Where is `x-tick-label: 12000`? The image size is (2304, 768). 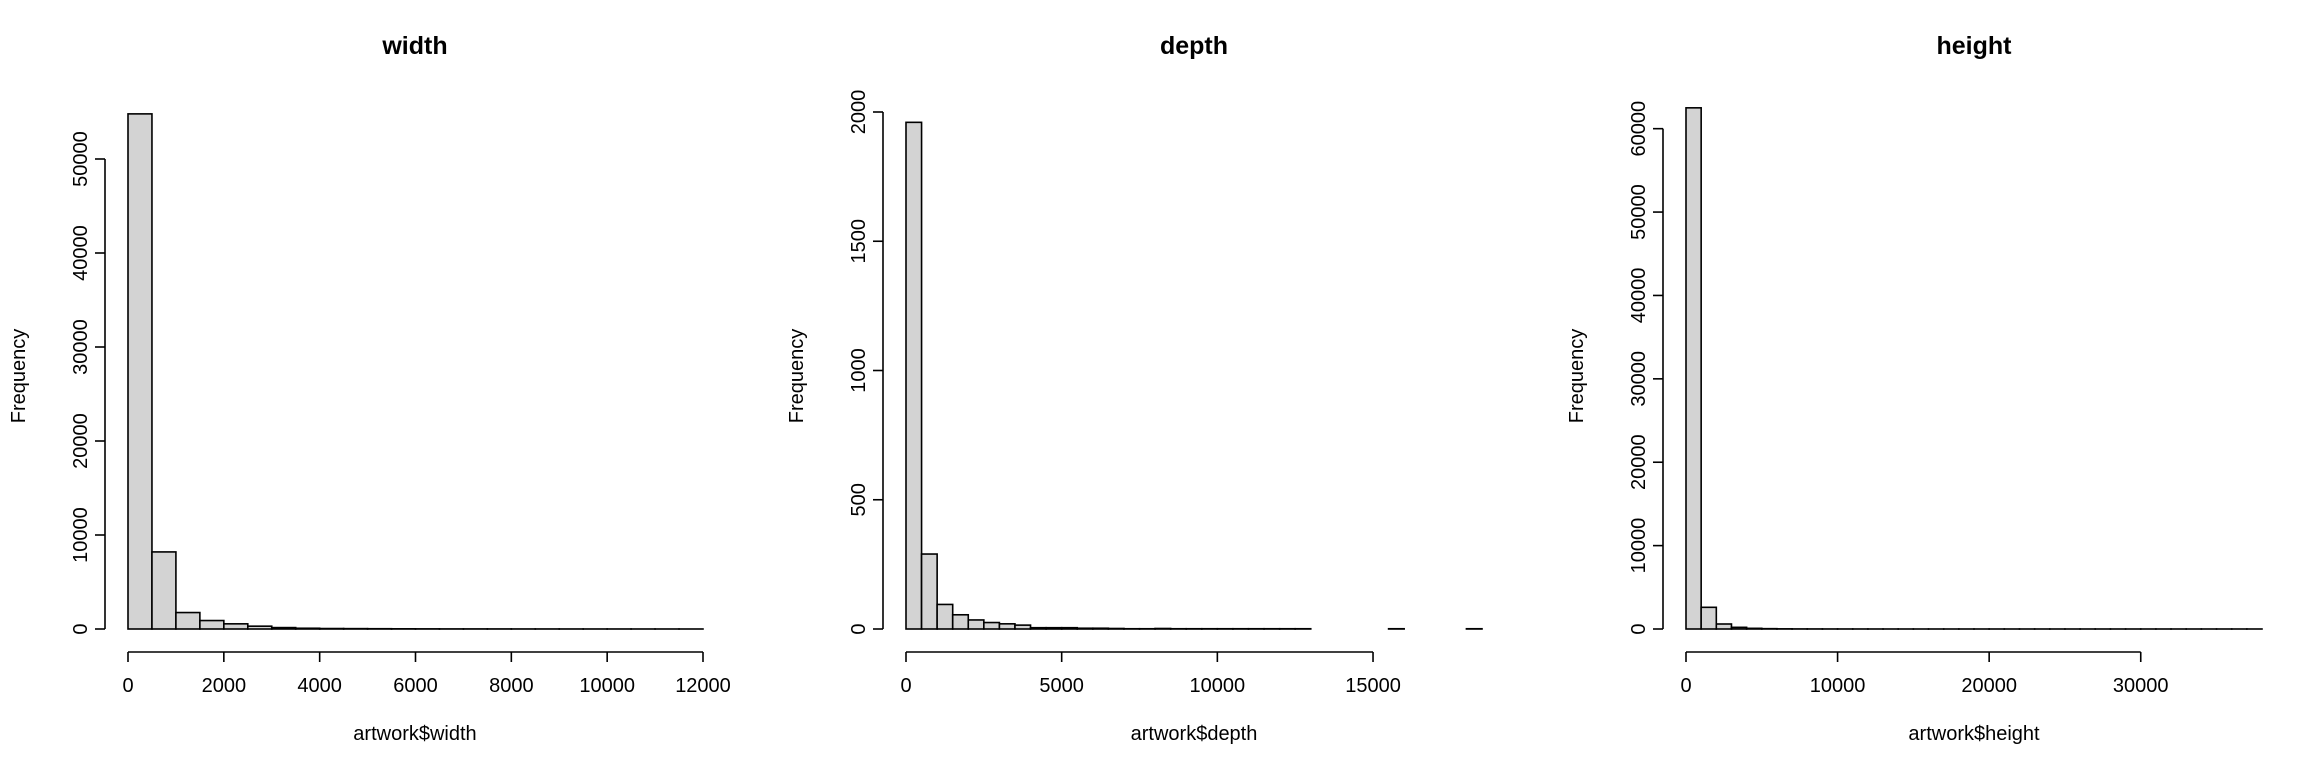 x-tick-label: 12000 is located at coordinates (703, 686).